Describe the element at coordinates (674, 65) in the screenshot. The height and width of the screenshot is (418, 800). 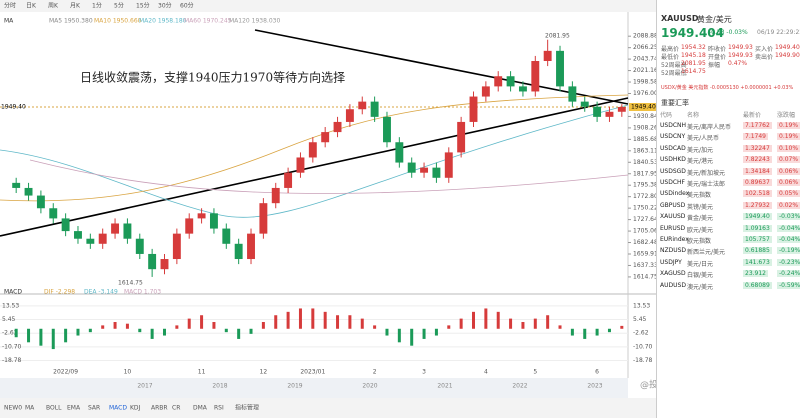
I see `quote-field: 52周最高` at that location.